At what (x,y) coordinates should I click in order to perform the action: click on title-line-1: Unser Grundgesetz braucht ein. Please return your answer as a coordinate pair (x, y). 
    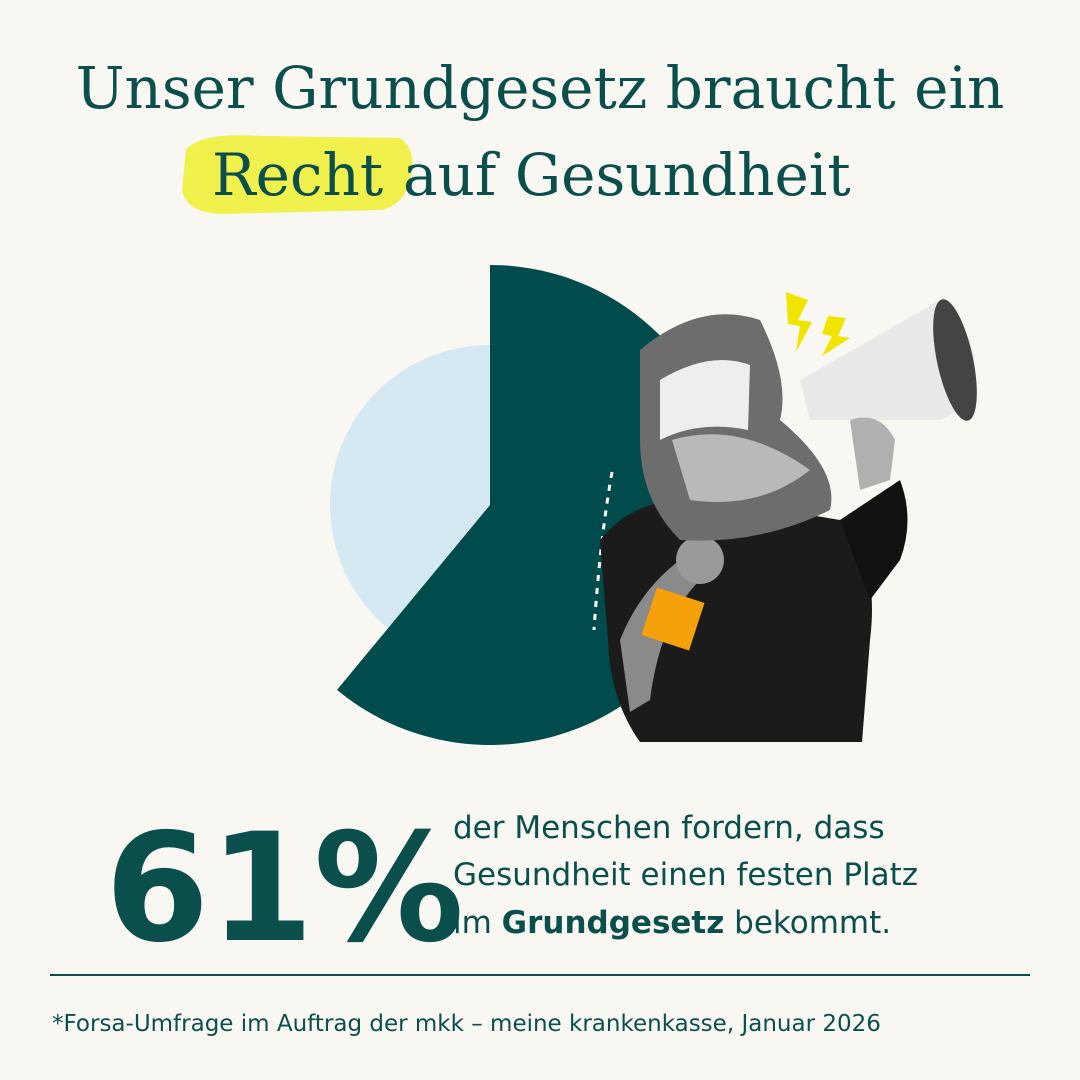
    Looking at the image, I should click on (540, 88).